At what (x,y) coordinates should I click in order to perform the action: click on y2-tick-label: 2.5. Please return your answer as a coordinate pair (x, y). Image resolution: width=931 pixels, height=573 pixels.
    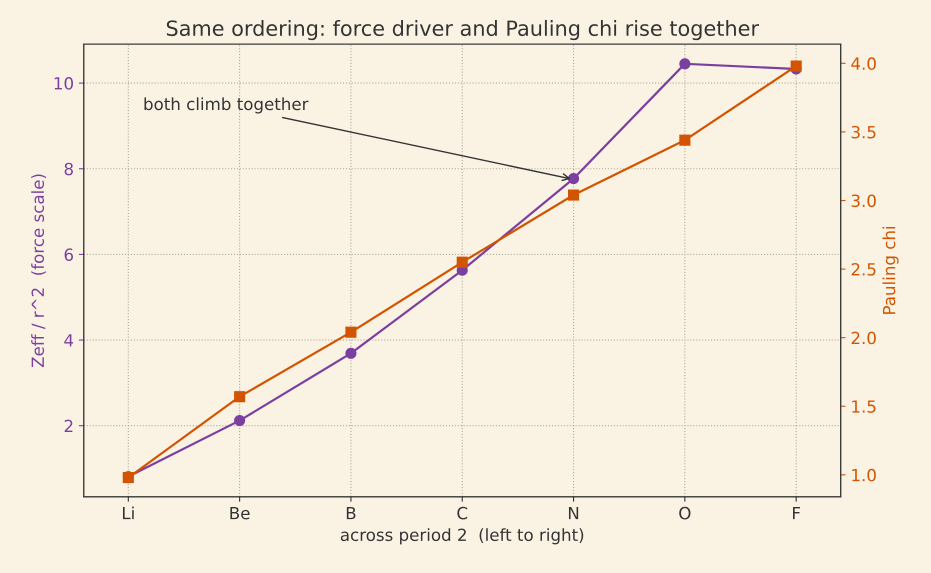
    Looking at the image, I should click on (864, 269).